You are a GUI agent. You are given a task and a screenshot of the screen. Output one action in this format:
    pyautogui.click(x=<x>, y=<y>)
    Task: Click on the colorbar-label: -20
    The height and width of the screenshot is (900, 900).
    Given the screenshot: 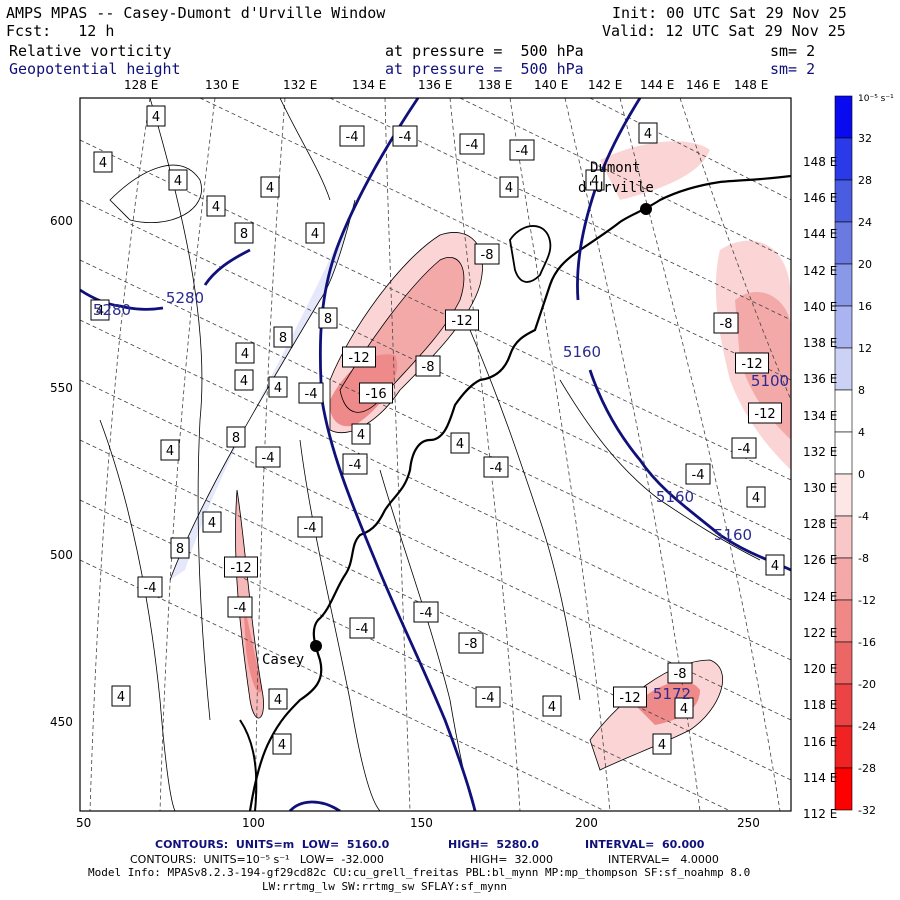 What is the action you would take?
    pyautogui.click(x=867, y=684)
    